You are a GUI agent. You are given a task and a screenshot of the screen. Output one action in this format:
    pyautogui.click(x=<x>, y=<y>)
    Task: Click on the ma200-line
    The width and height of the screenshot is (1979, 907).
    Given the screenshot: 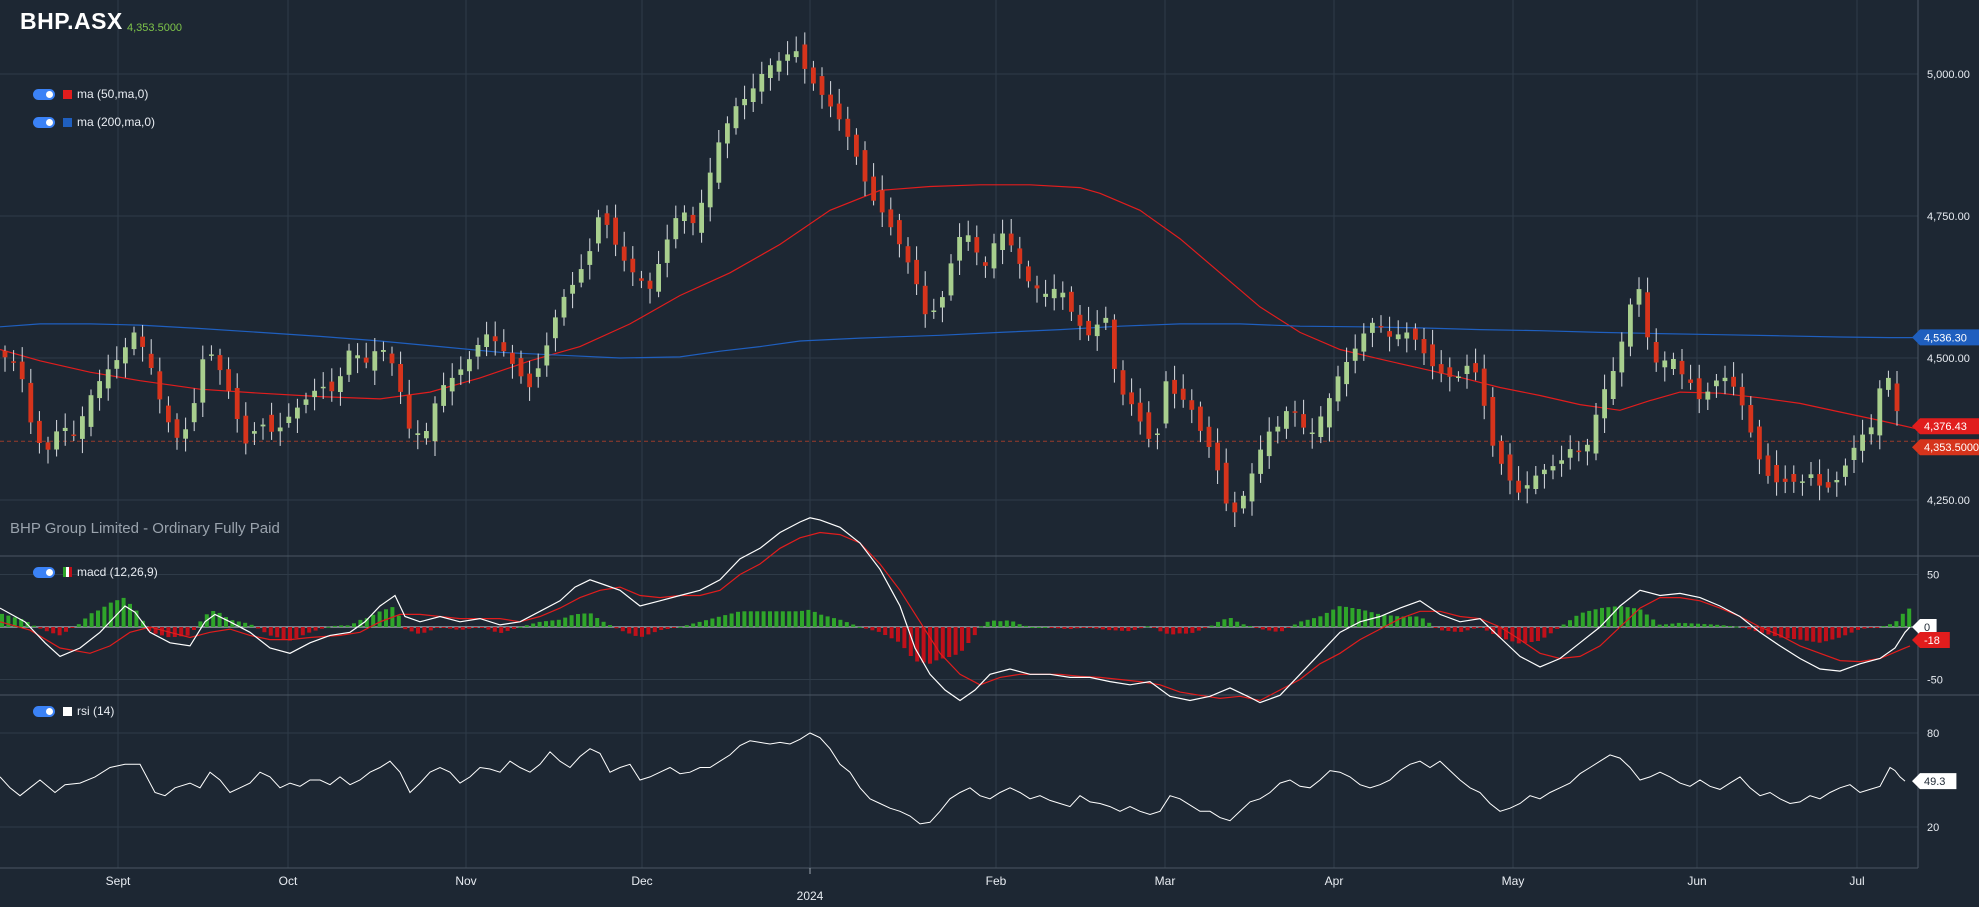 What is the action you would take?
    pyautogui.click(x=957, y=341)
    